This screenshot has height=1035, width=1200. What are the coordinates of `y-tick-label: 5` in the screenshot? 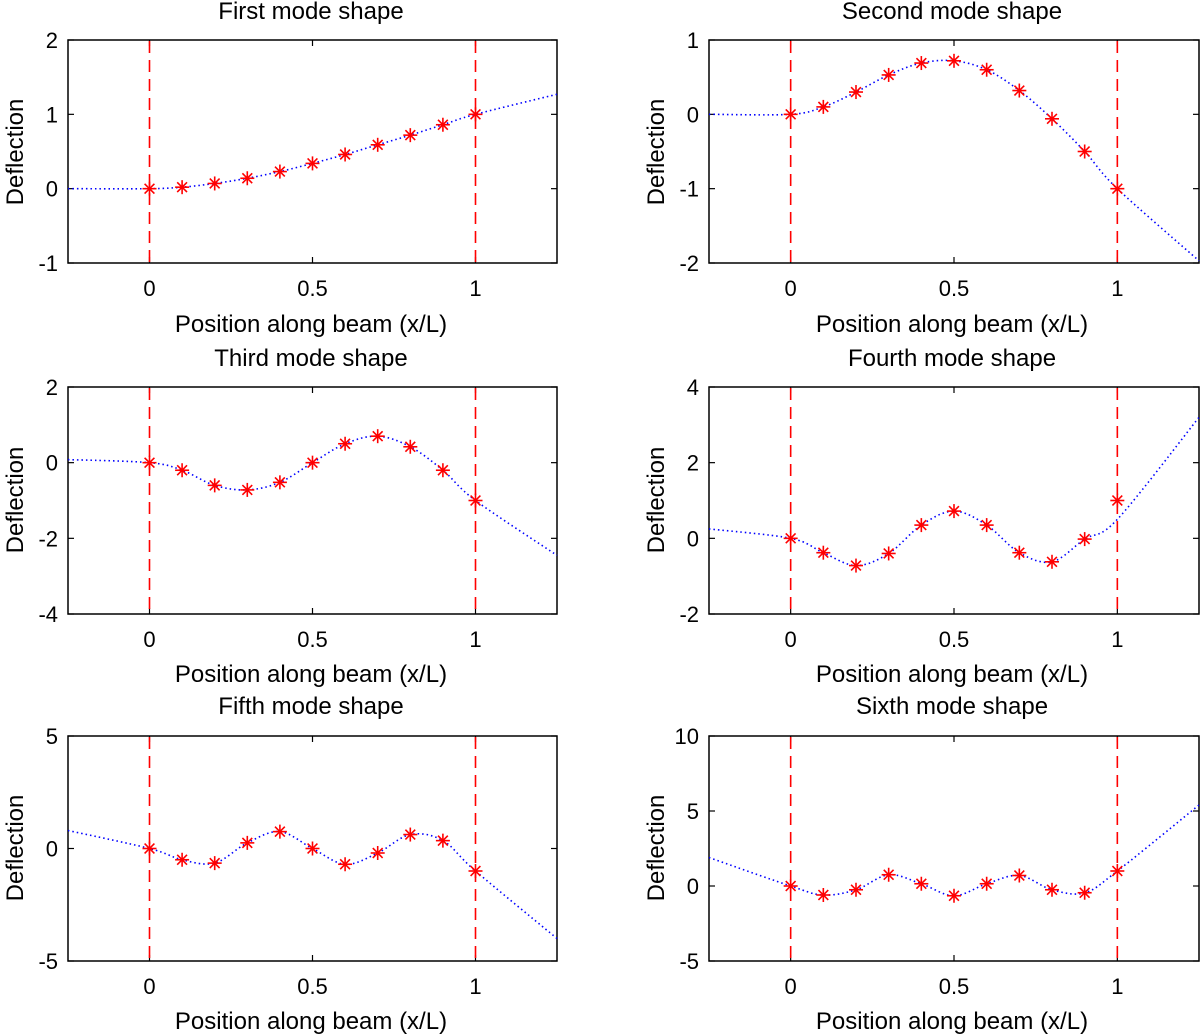 It's located at (52, 736).